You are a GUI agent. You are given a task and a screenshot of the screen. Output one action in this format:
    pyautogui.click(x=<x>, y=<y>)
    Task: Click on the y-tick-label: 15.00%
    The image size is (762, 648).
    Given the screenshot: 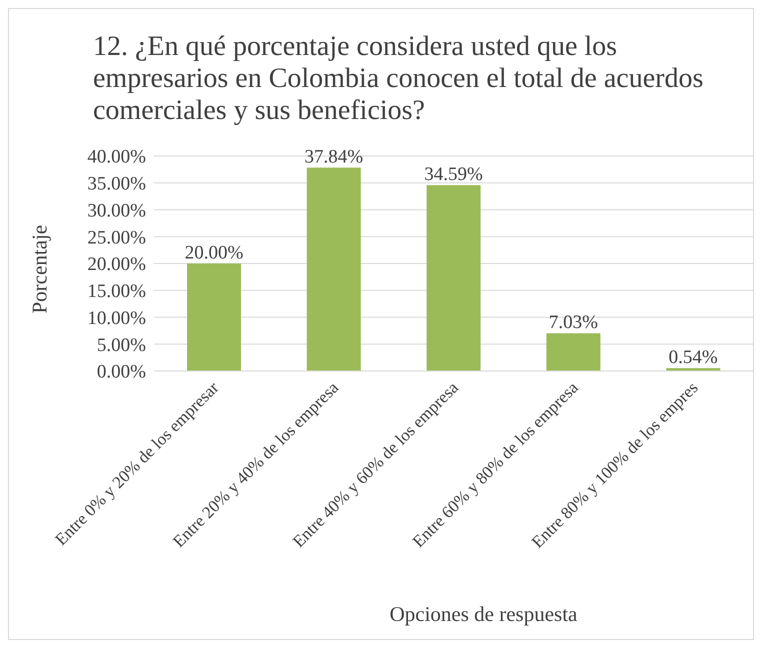 What is the action you would take?
    pyautogui.click(x=116, y=291)
    